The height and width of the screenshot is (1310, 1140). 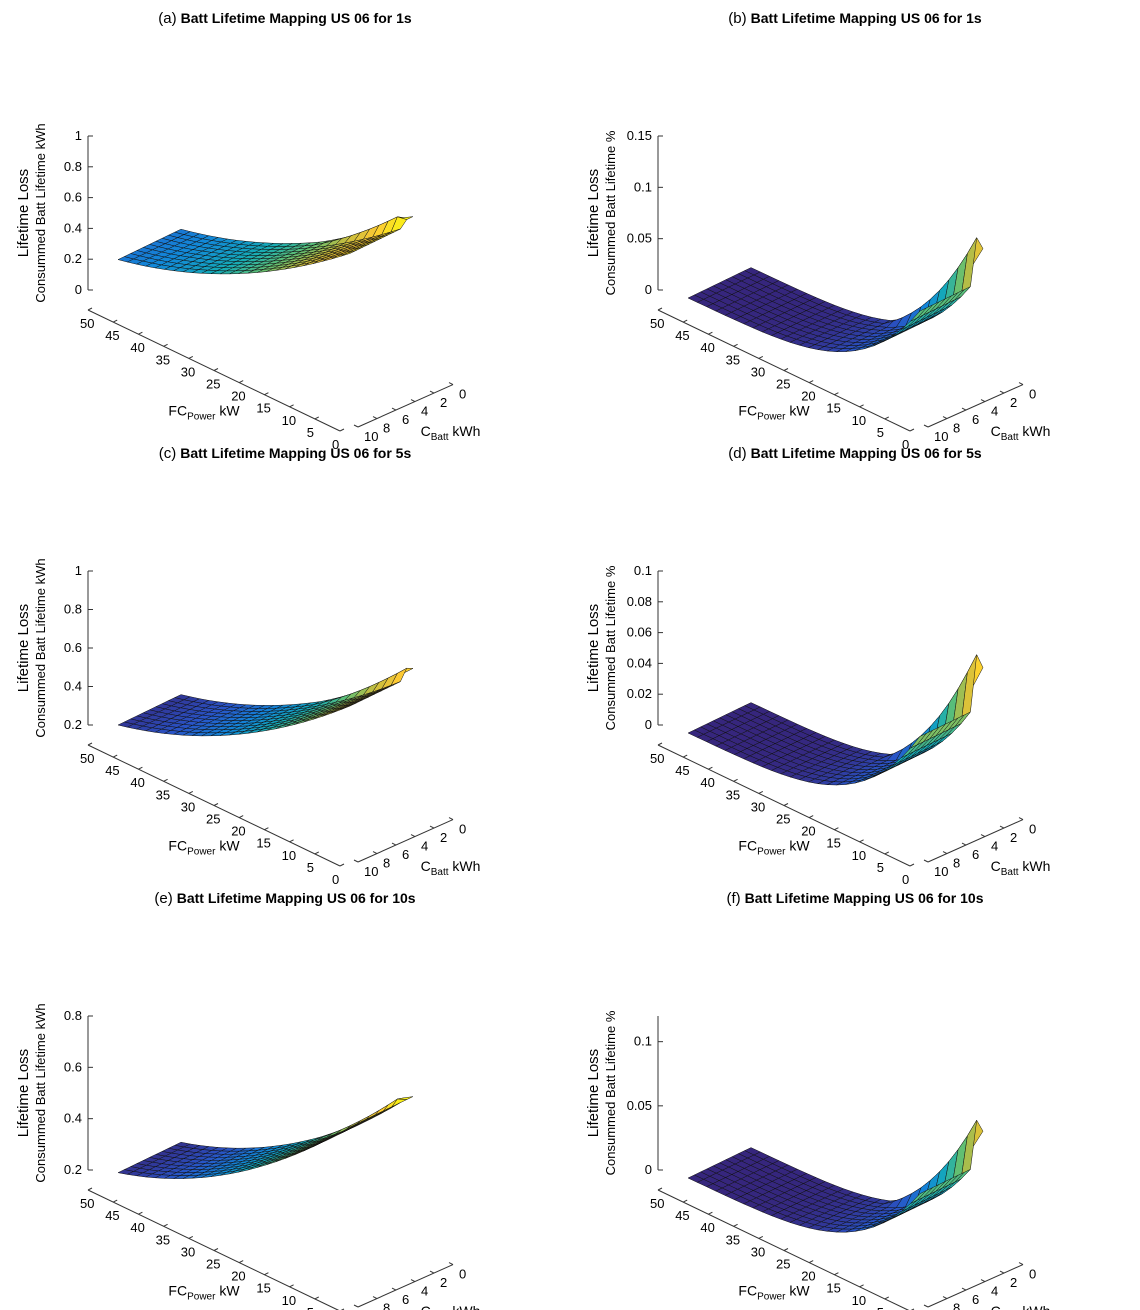 What do you see at coordinates (610, 212) in the screenshot?
I see `z-axis-sublabel: Consummed Batt Lifetime %` at bounding box center [610, 212].